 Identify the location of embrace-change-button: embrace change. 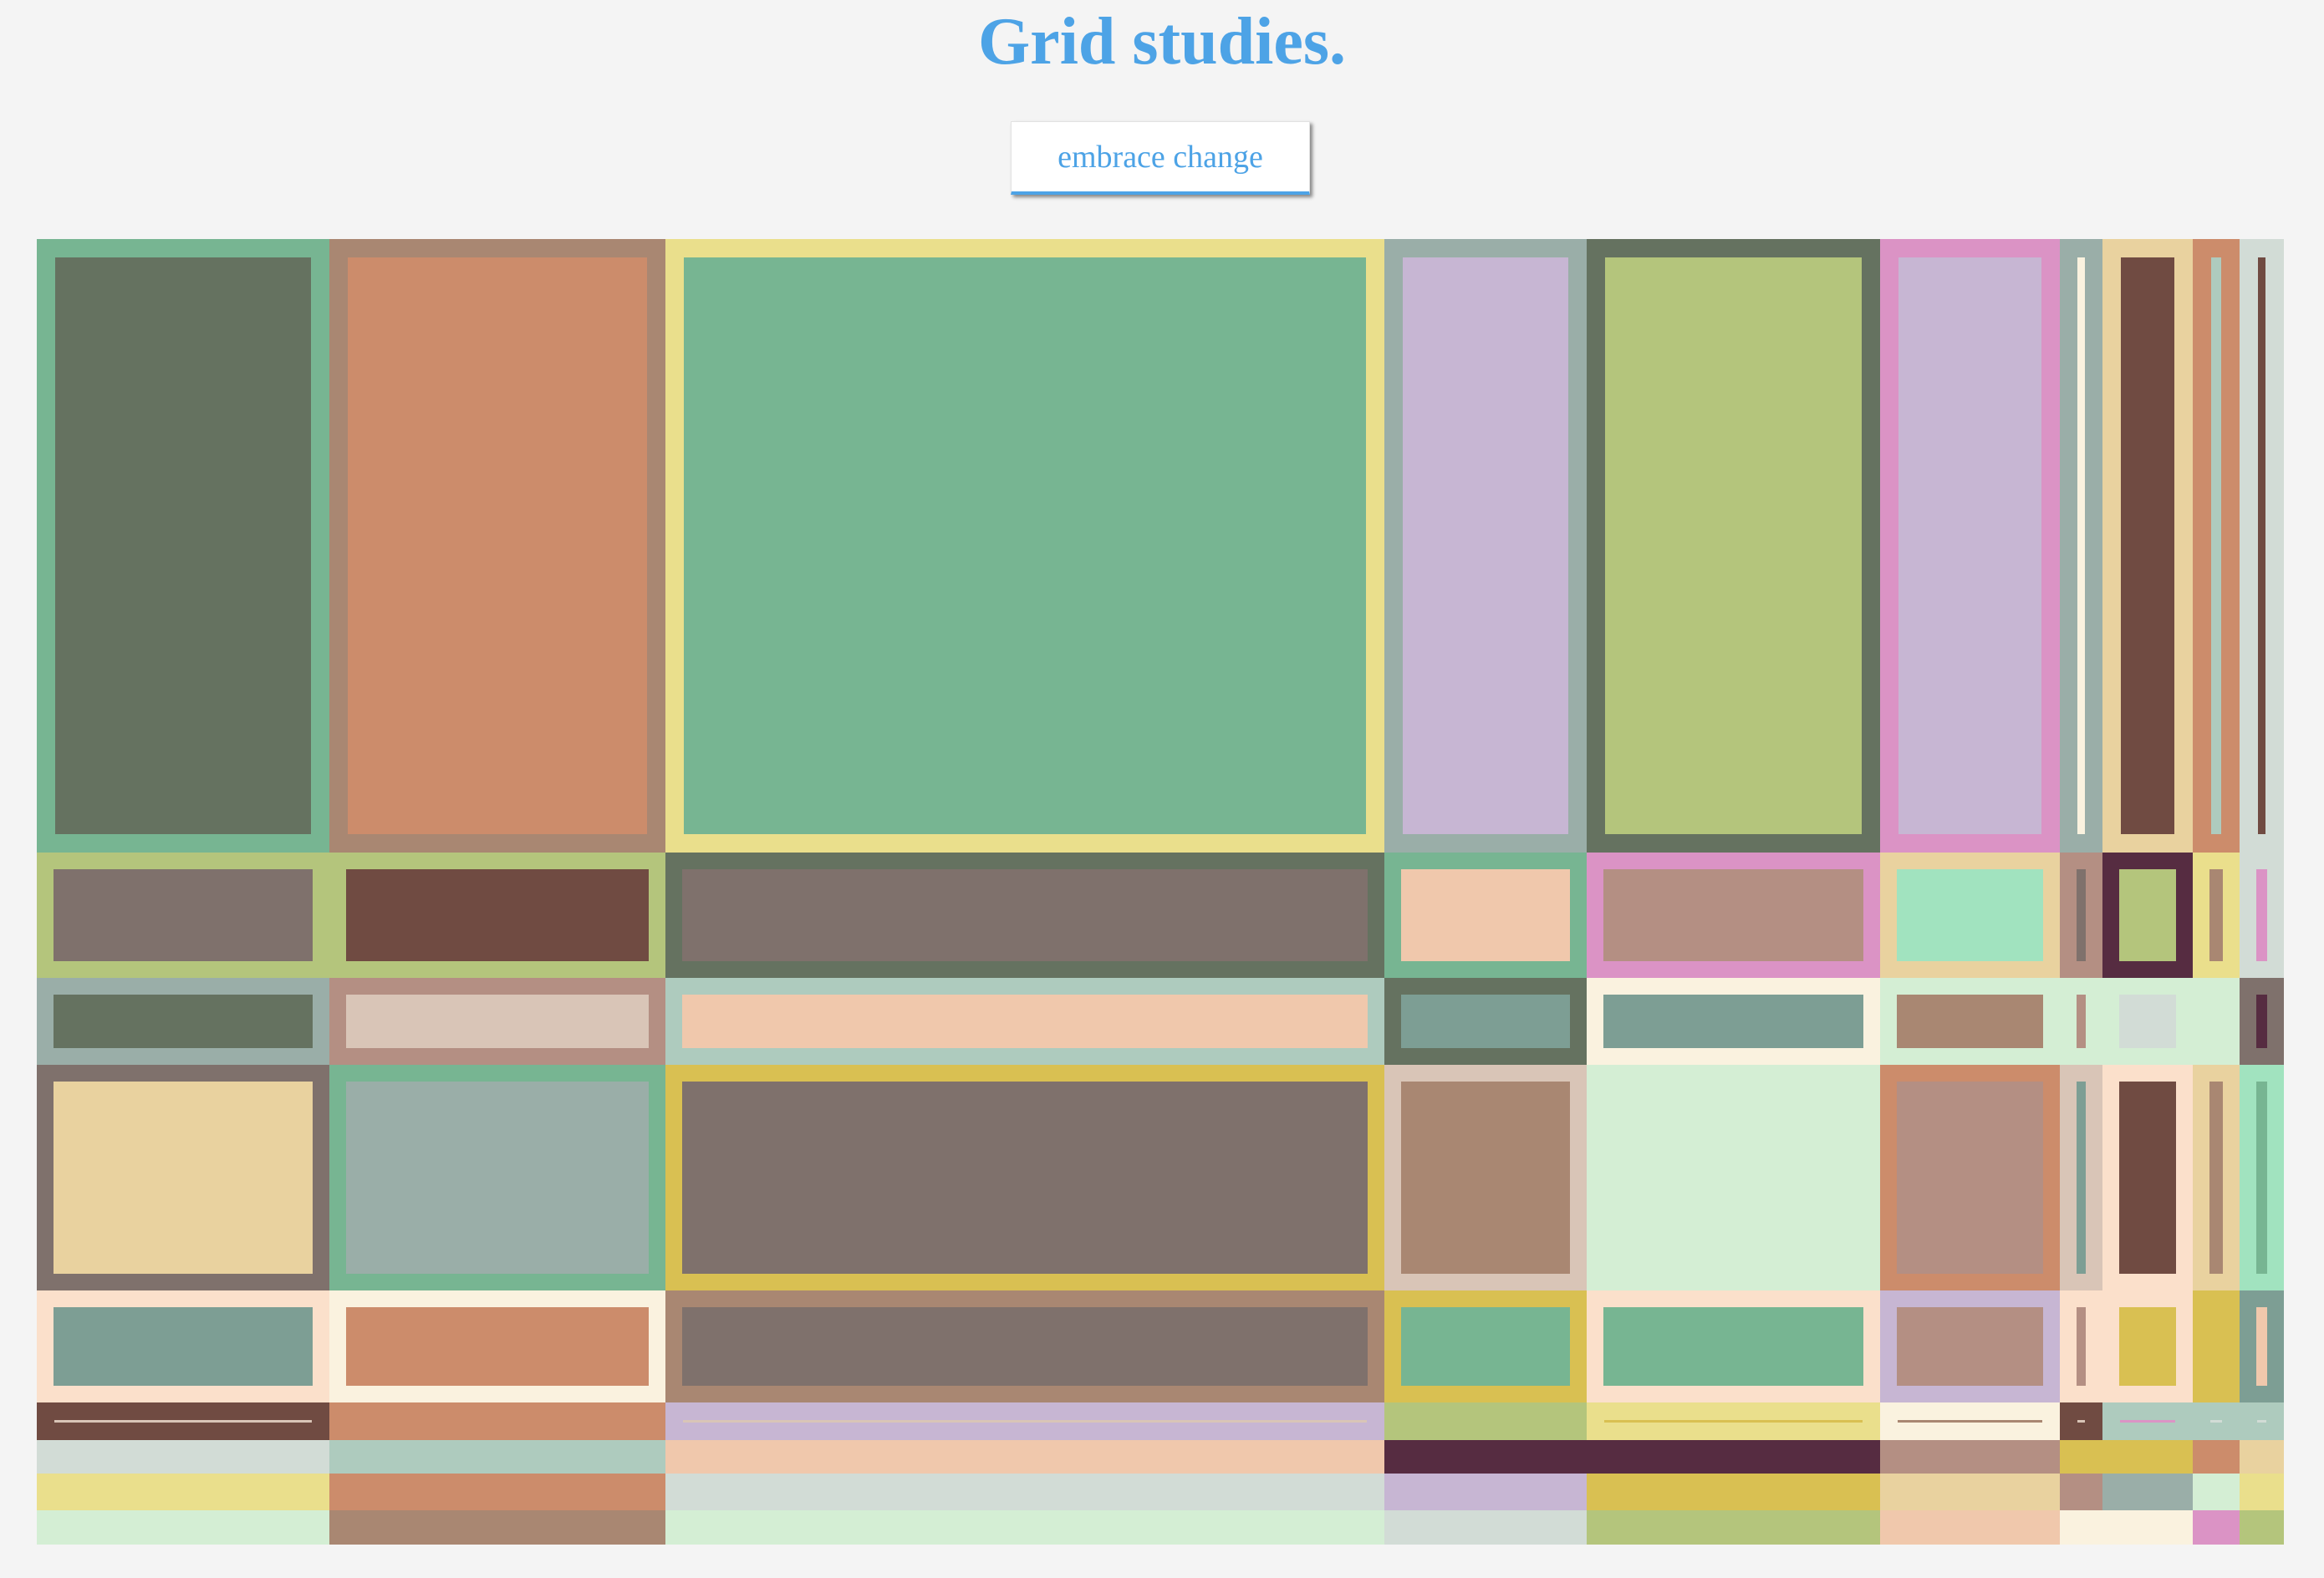
(1160, 158).